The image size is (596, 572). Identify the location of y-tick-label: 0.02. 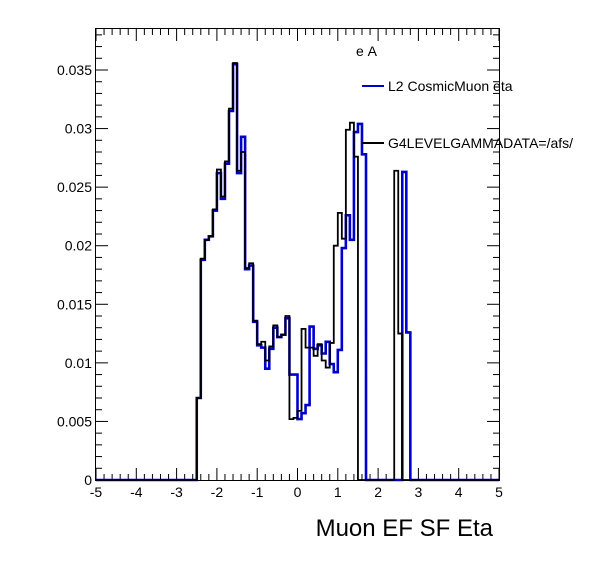
(78, 246).